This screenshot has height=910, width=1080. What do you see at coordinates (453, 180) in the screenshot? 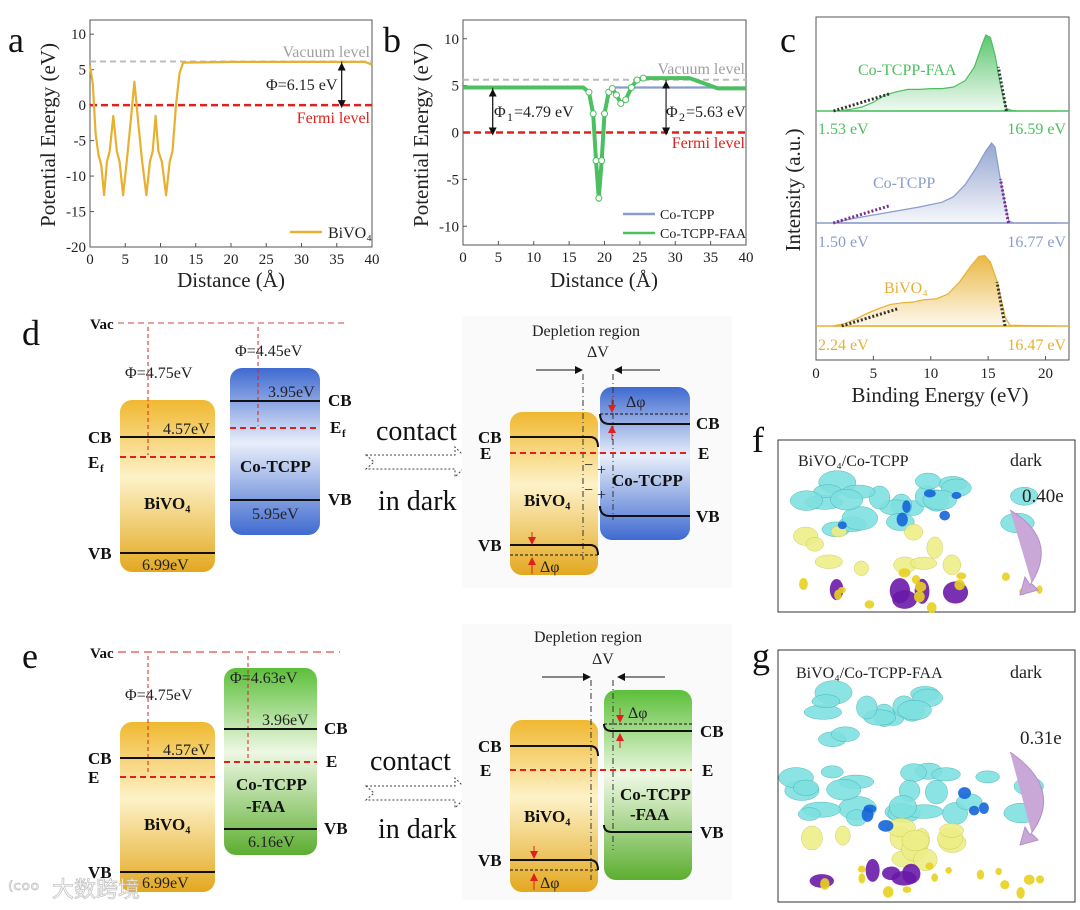
I see `y-tick-label: -5` at bounding box center [453, 180].